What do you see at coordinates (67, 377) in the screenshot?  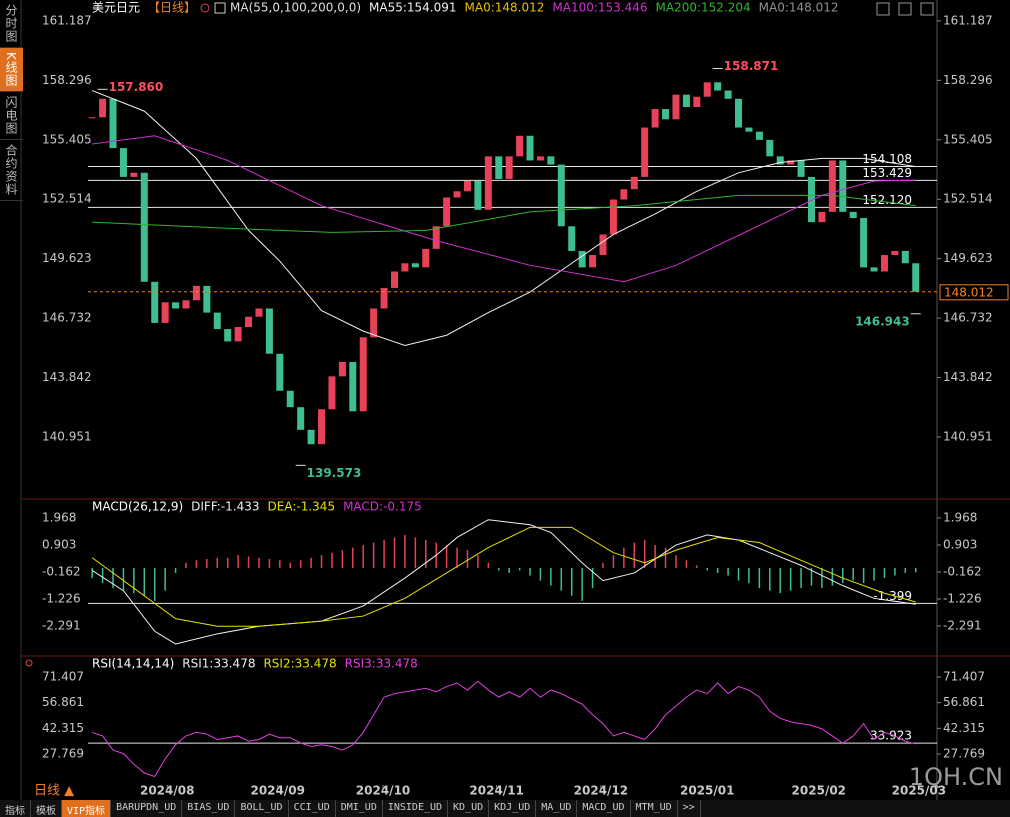 I see `y-tick-label: 143.842` at bounding box center [67, 377].